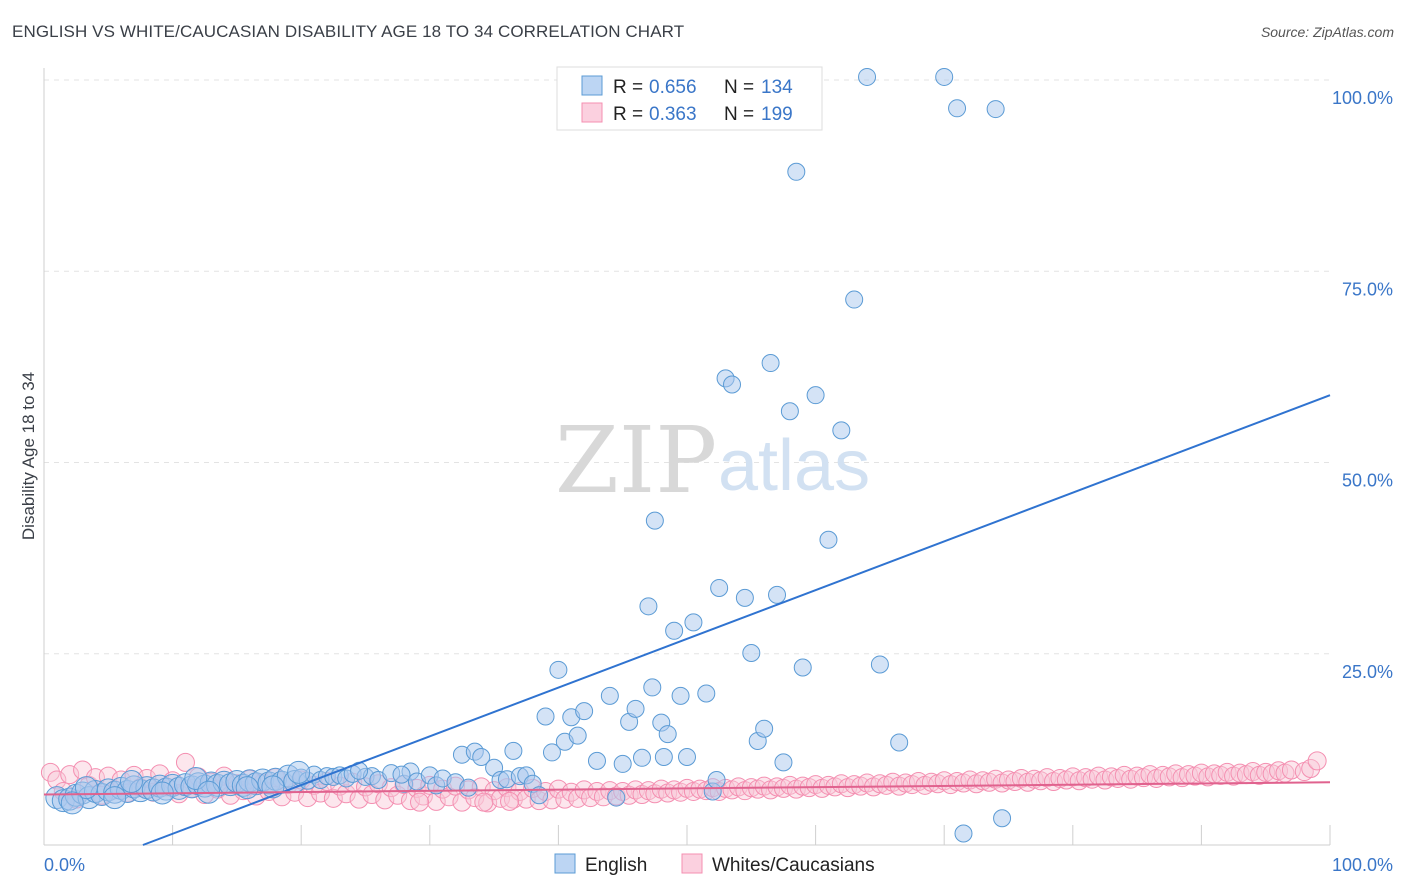 This screenshot has width=1406, height=892. Describe the element at coordinates (1362, 865) in the screenshot. I see `x-tick-label: 100.0%` at that location.